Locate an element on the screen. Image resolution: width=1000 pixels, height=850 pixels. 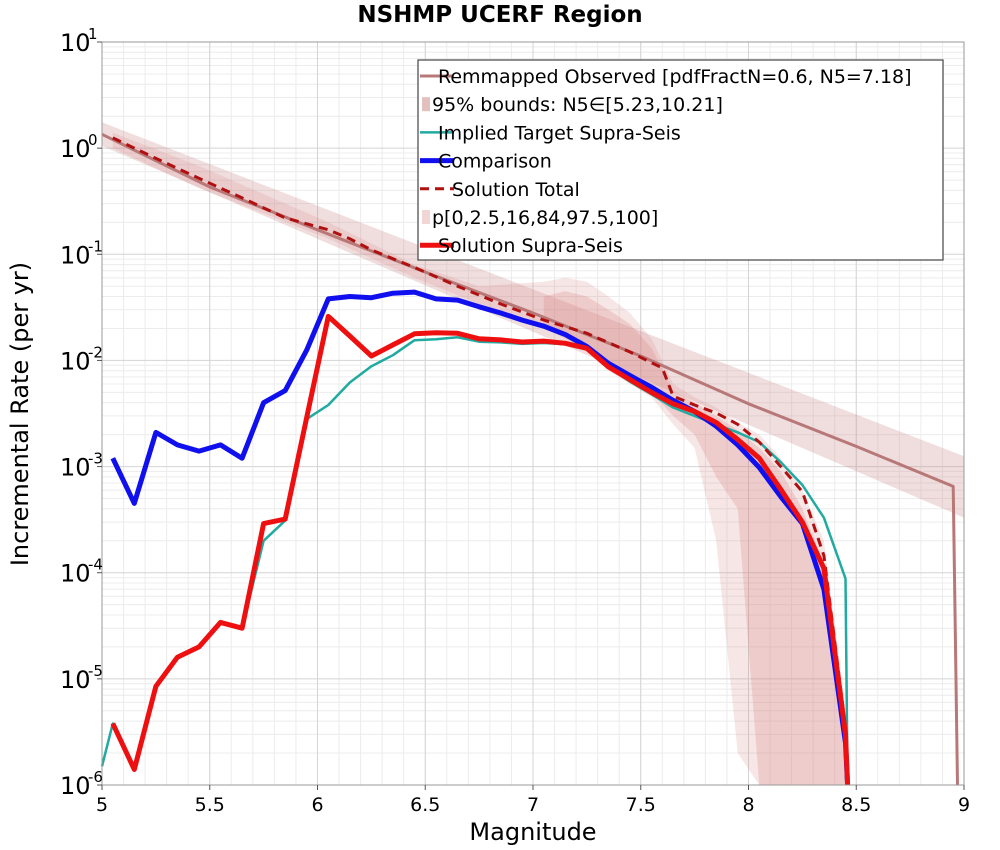
legend-box is located at coordinates (680, 160).